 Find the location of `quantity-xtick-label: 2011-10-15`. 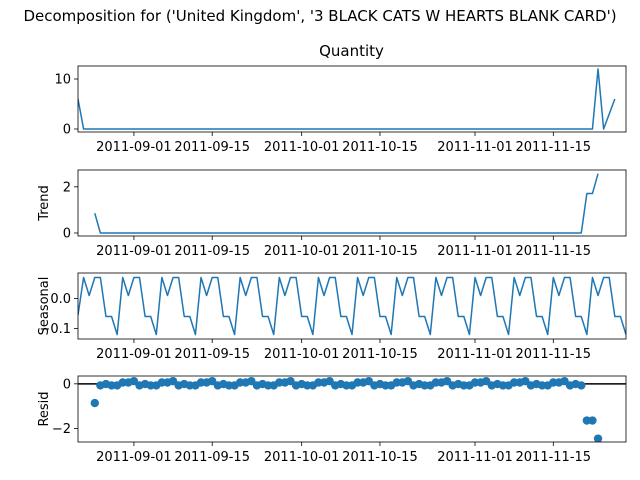

quantity-xtick-label: 2011-10-15 is located at coordinates (380, 147).